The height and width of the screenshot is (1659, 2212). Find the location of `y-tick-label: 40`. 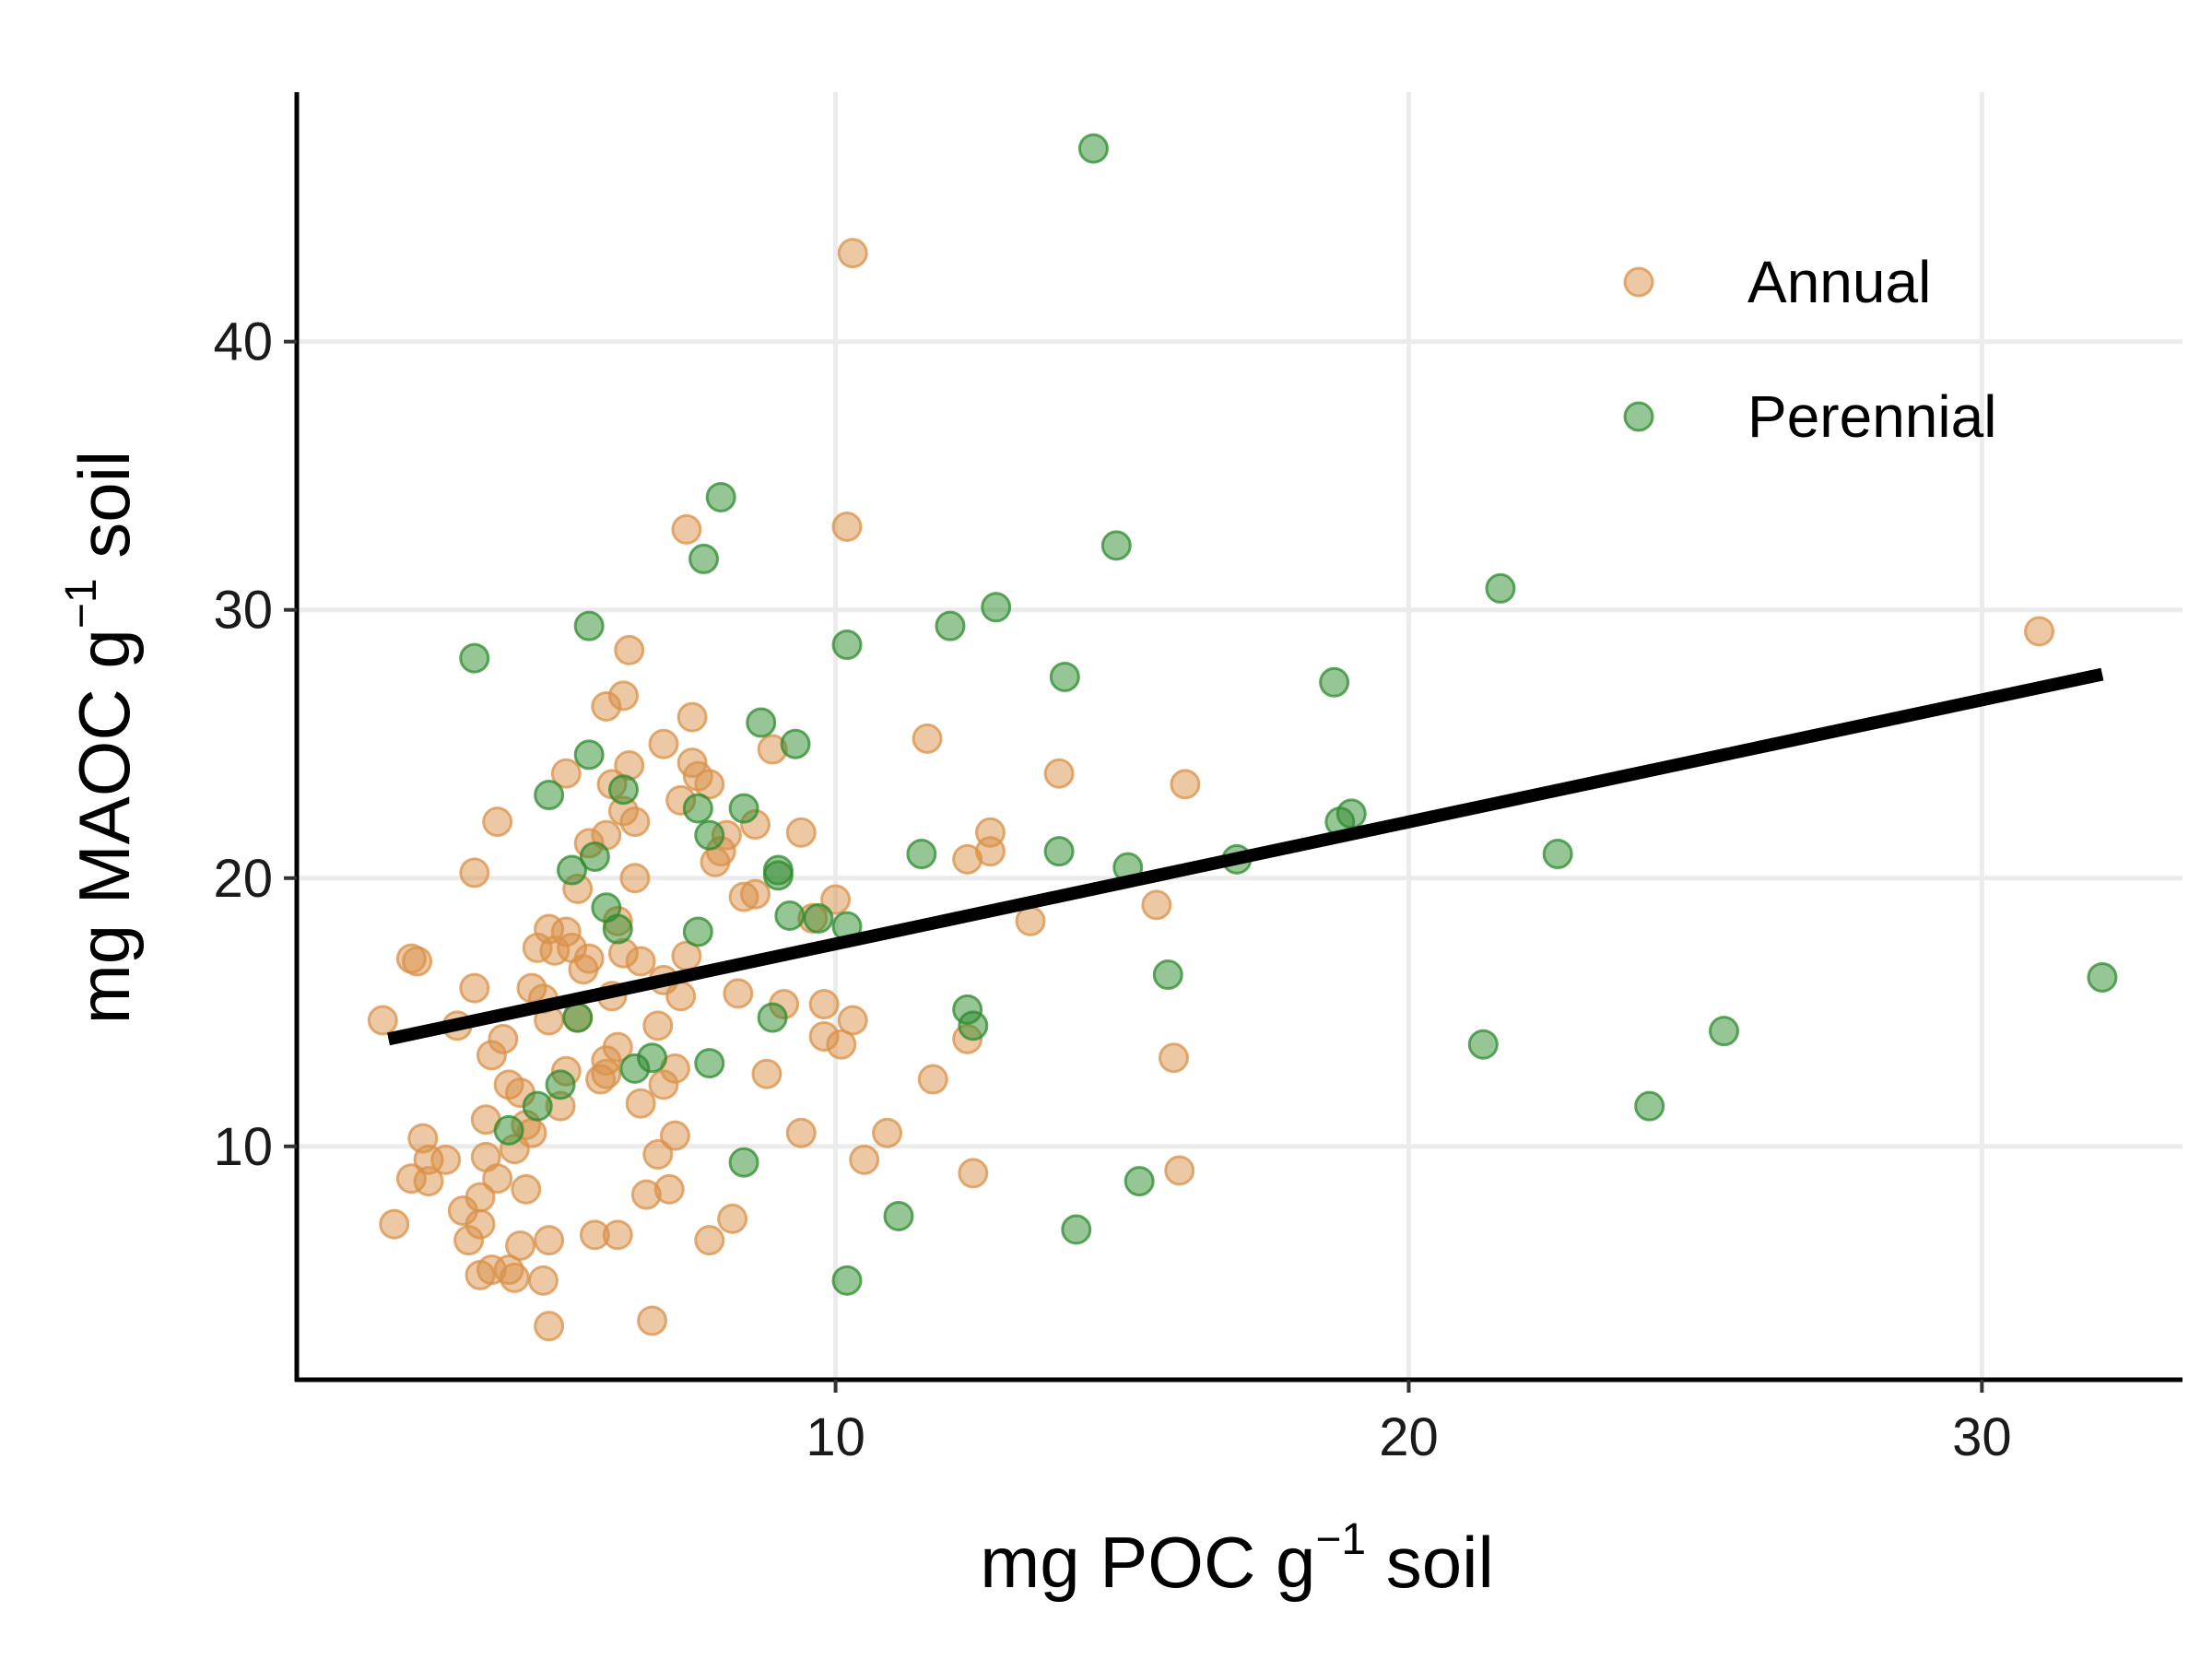

y-tick-label: 40 is located at coordinates (243, 342).